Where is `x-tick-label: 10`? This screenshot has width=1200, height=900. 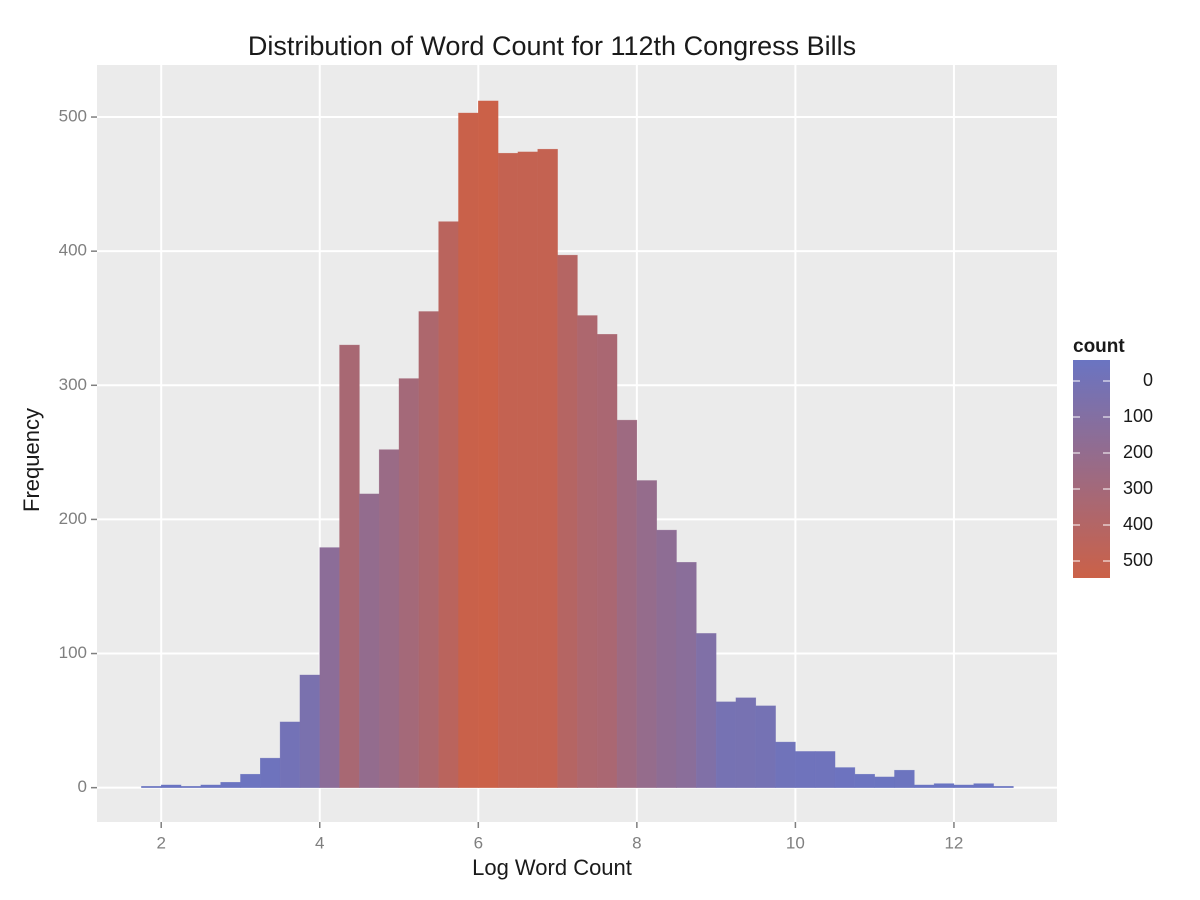
x-tick-label: 10 is located at coordinates (795, 842).